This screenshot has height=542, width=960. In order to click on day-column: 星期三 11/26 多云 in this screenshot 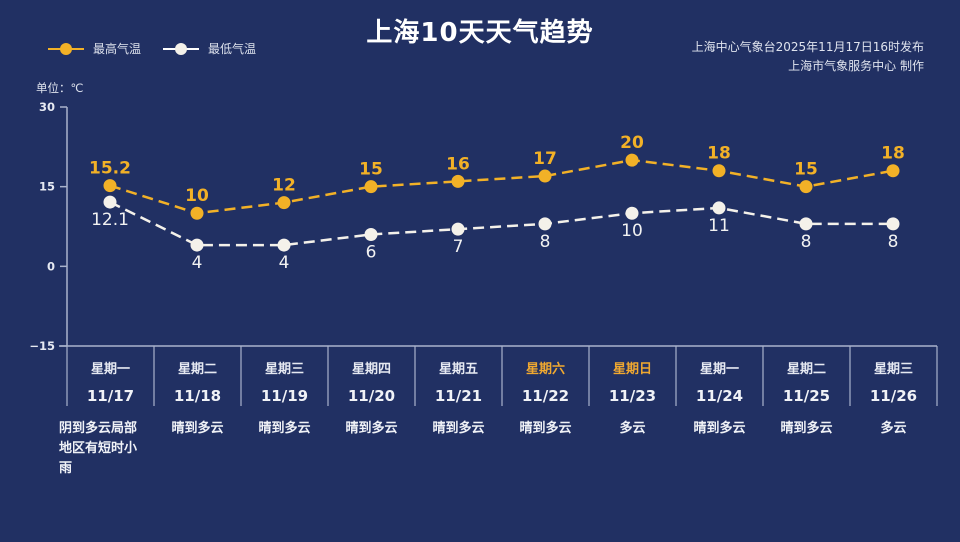, I will do `click(893, 412)`.